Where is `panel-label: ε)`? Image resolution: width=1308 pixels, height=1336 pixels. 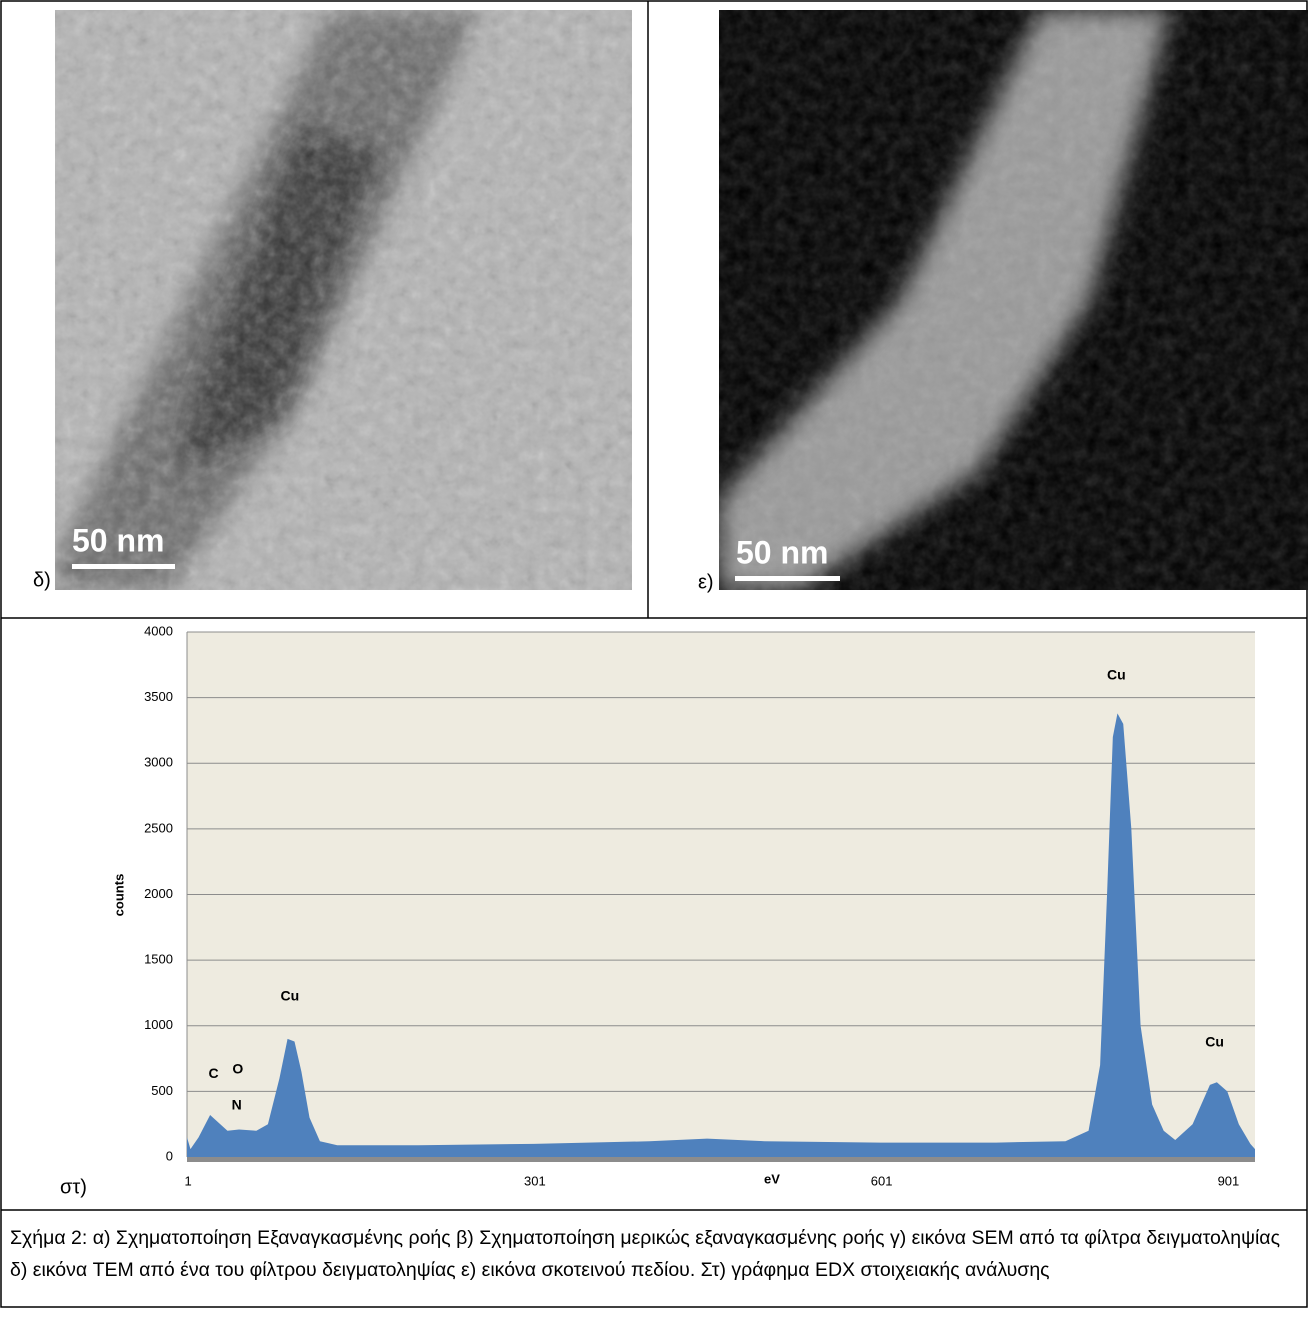
panel-label: ε) is located at coordinates (706, 582).